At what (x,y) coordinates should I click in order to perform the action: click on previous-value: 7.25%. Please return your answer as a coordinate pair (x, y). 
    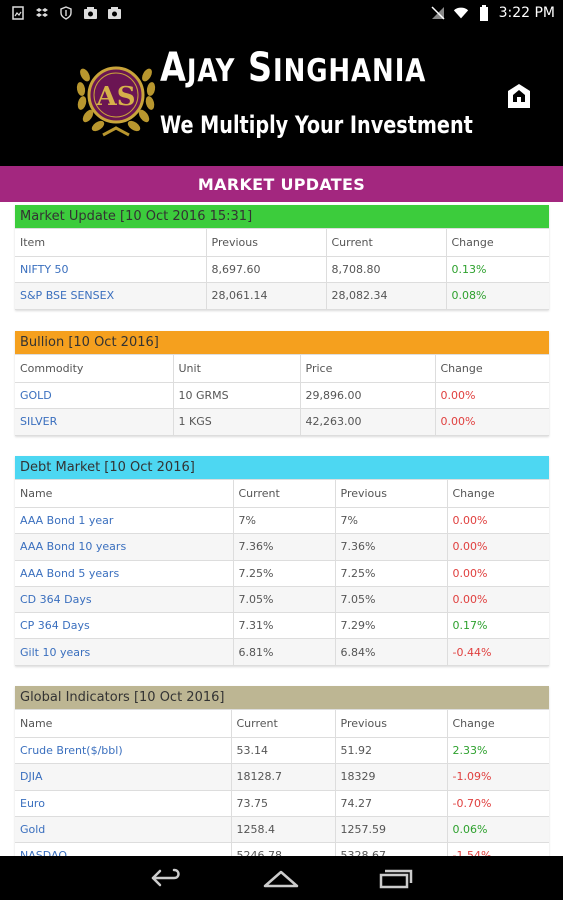
    Looking at the image, I should click on (391, 573).